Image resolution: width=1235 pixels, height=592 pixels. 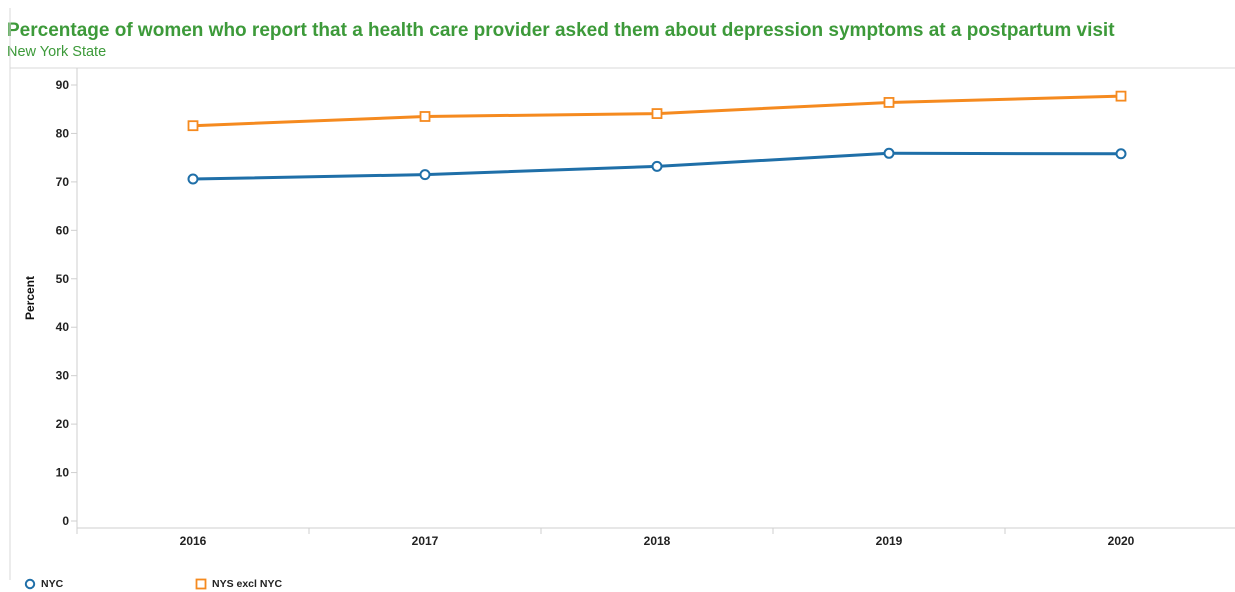 What do you see at coordinates (63, 376) in the screenshot?
I see `y-tick-label: 30` at bounding box center [63, 376].